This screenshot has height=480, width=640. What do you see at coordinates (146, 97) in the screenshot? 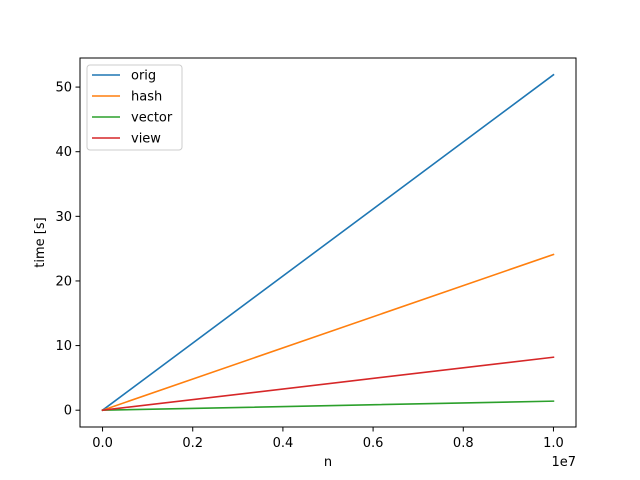
I see `legend-label-hash: hash` at bounding box center [146, 97].